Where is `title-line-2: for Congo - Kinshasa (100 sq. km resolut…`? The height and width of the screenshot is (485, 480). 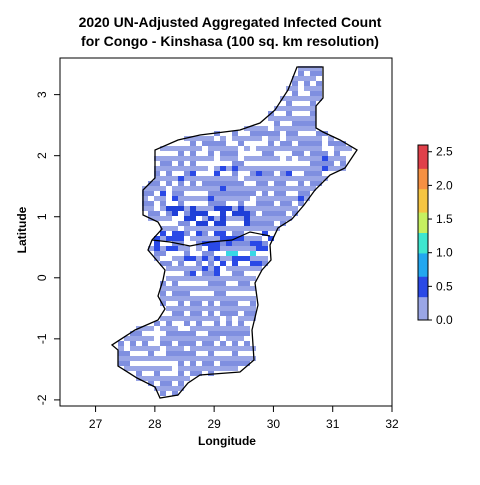
title-line-2: for Congo - Kinshasa (100 sq. km resolut… is located at coordinates (230, 41).